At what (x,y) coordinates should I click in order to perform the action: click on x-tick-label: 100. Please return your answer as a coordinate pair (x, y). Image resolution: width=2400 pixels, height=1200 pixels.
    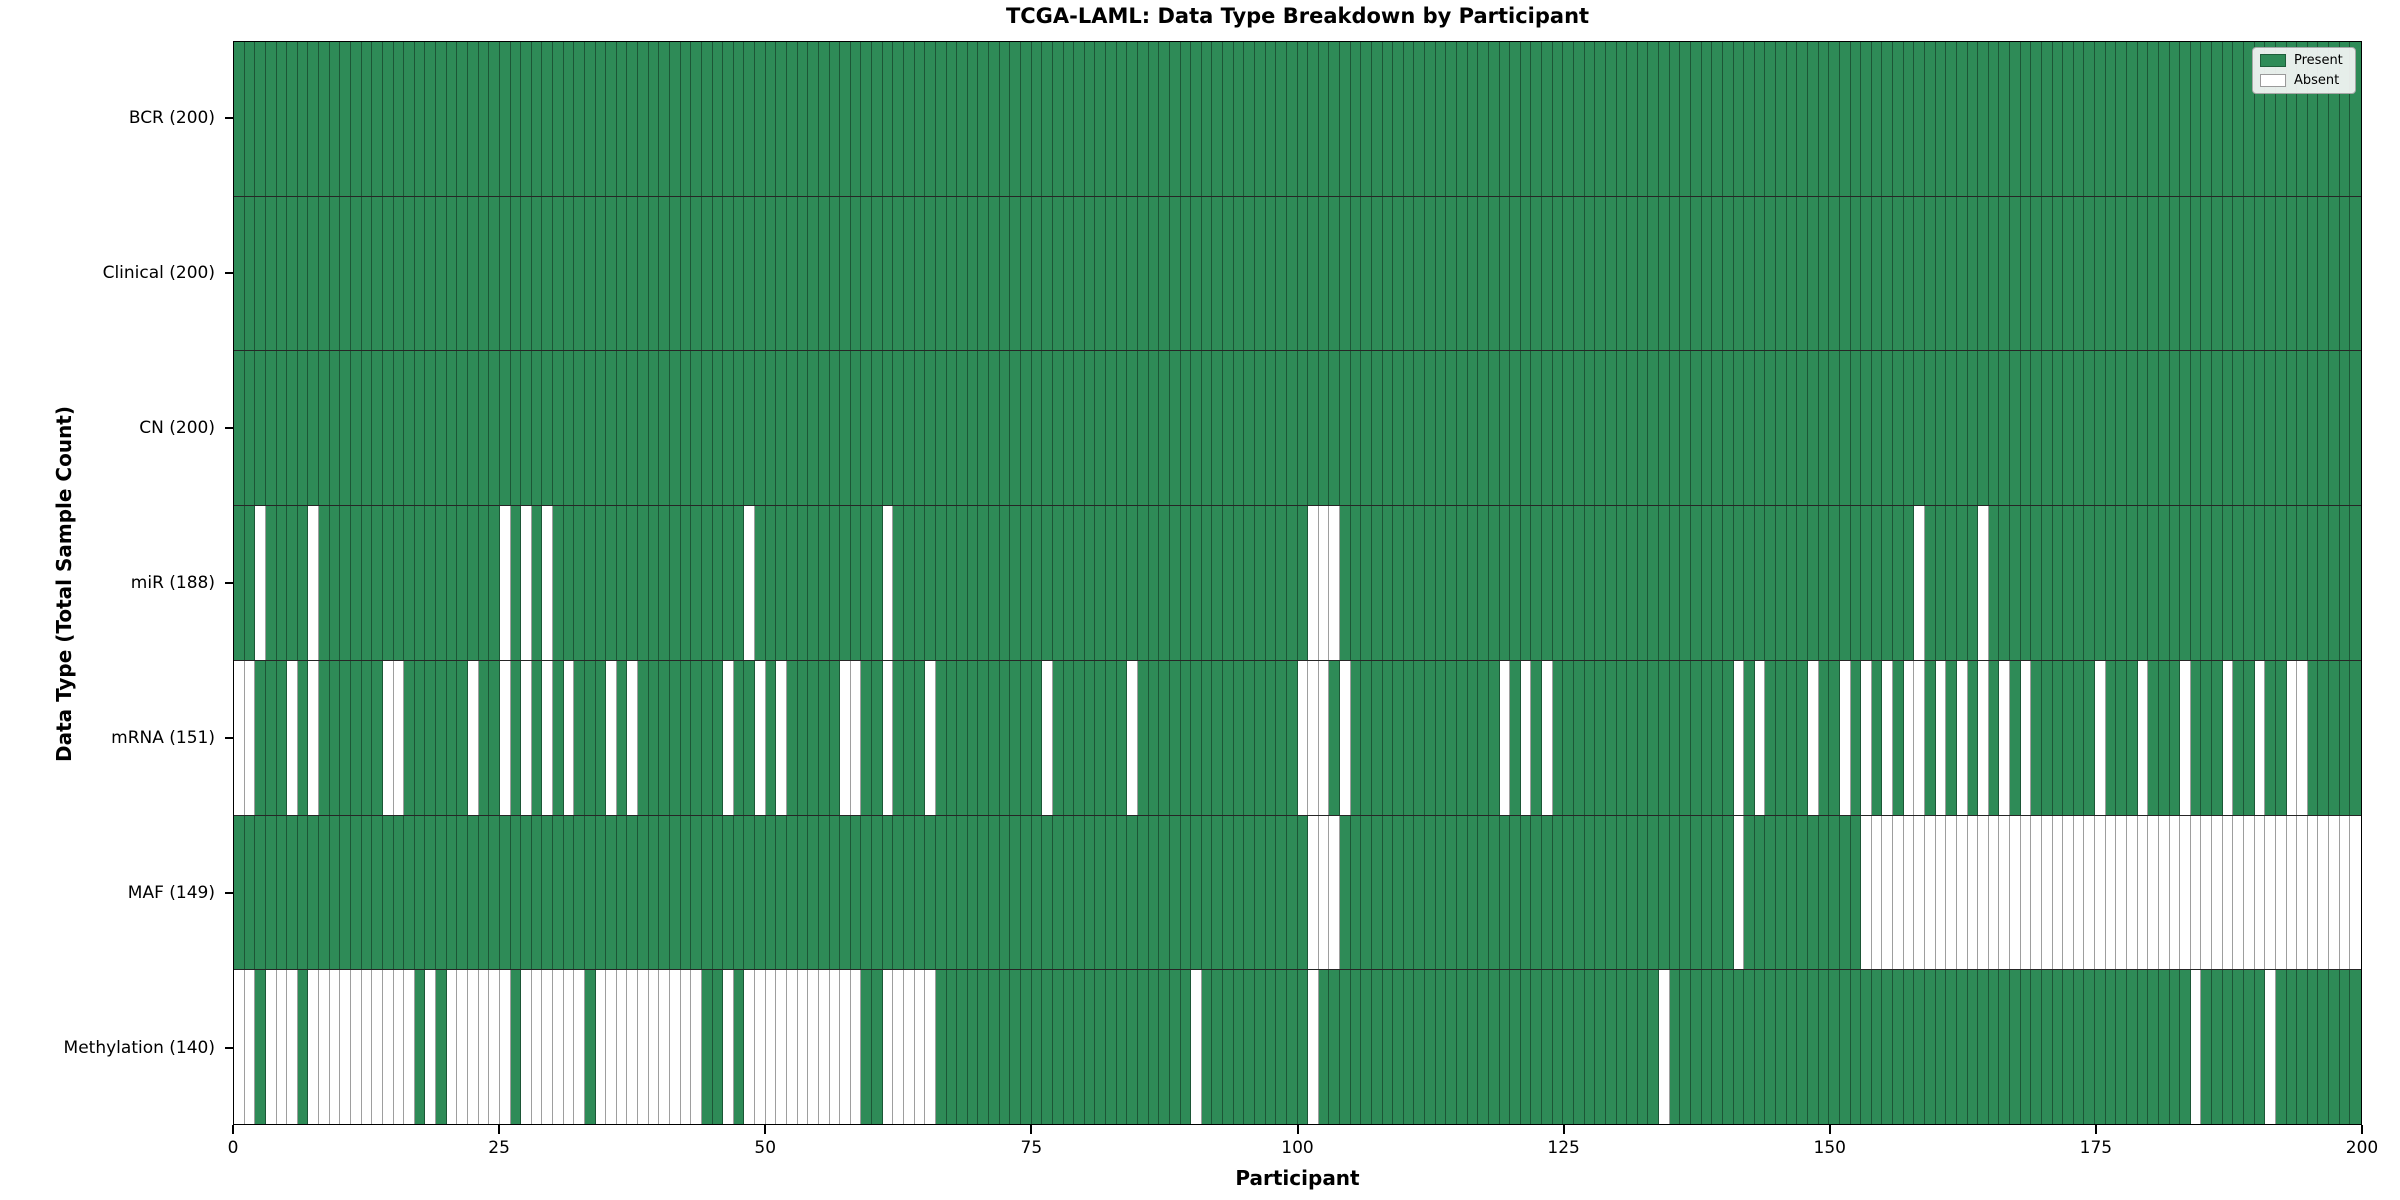
    Looking at the image, I should click on (1297, 1148).